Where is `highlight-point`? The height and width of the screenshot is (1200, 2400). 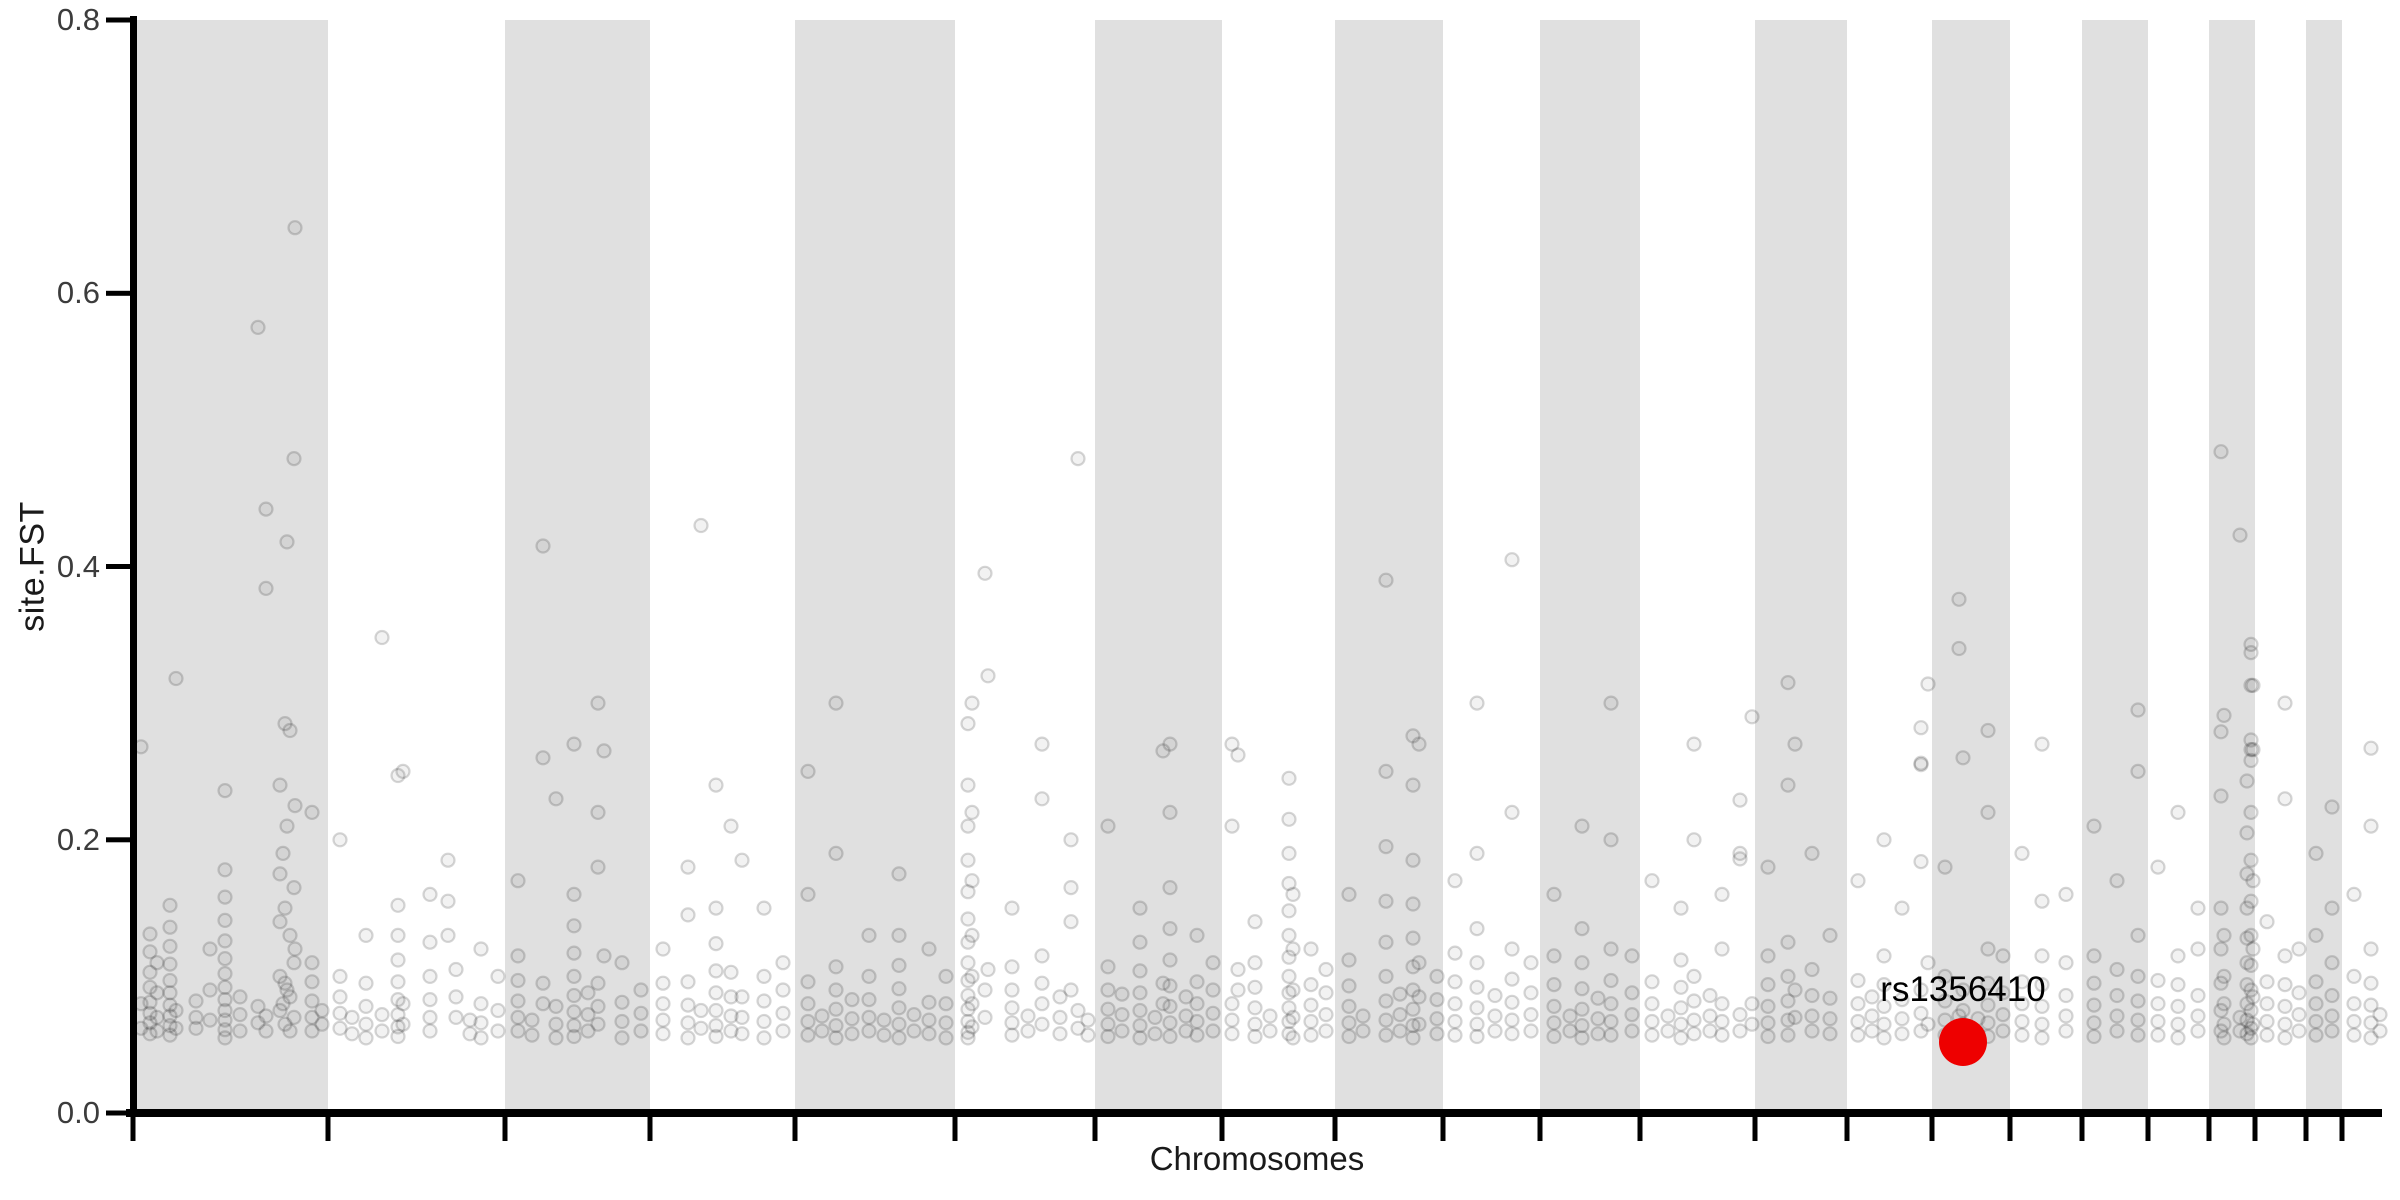
highlight-point is located at coordinates (1963, 1042).